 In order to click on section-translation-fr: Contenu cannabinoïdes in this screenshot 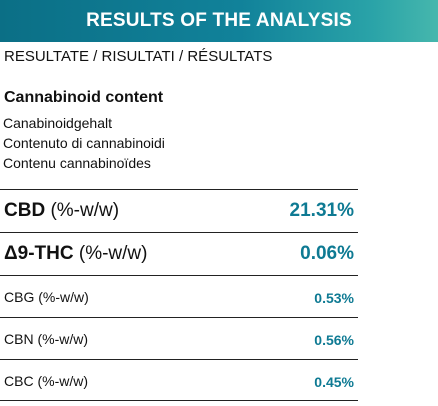, I will do `click(77, 163)`.